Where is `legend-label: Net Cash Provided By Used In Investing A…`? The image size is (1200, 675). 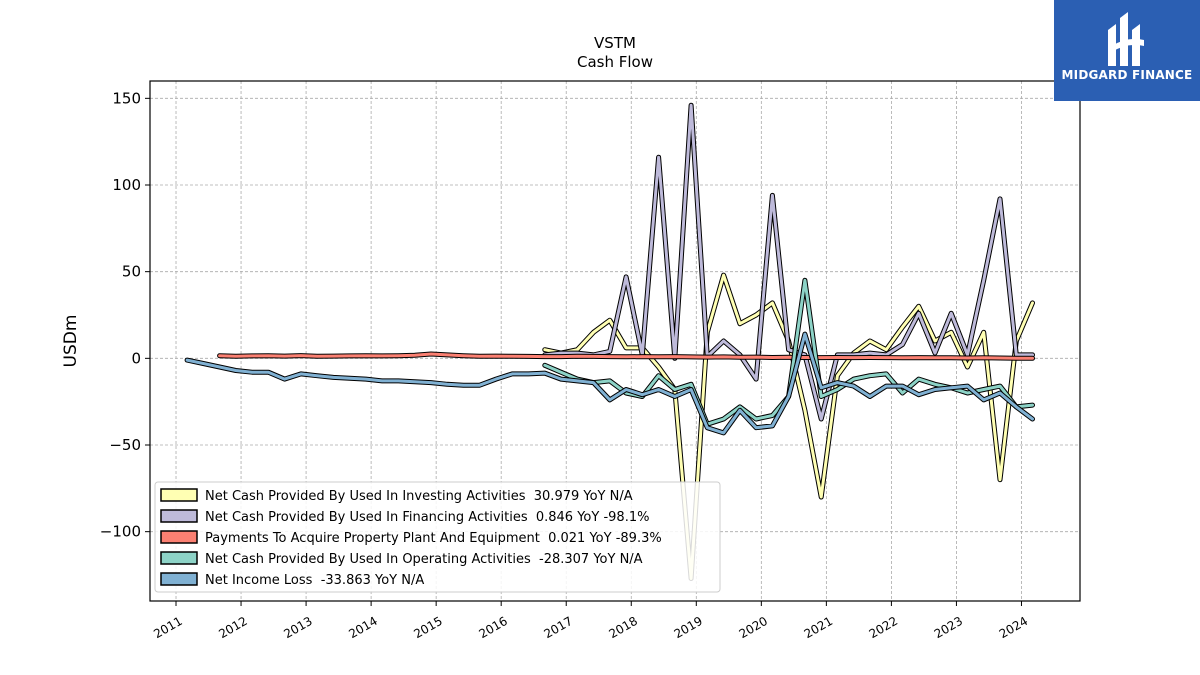
legend-label: Net Cash Provided By Used In Investing A… is located at coordinates (419, 496).